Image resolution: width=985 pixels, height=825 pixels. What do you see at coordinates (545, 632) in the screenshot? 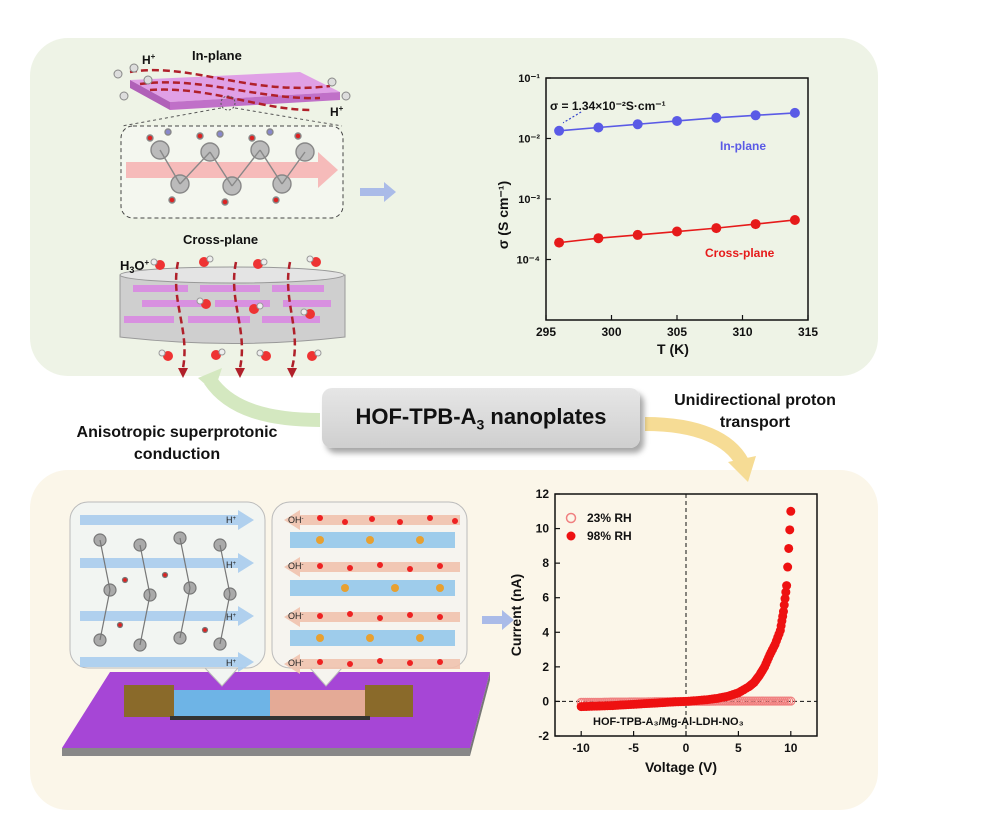
I see `iv-ytick-label: 4` at bounding box center [545, 632].